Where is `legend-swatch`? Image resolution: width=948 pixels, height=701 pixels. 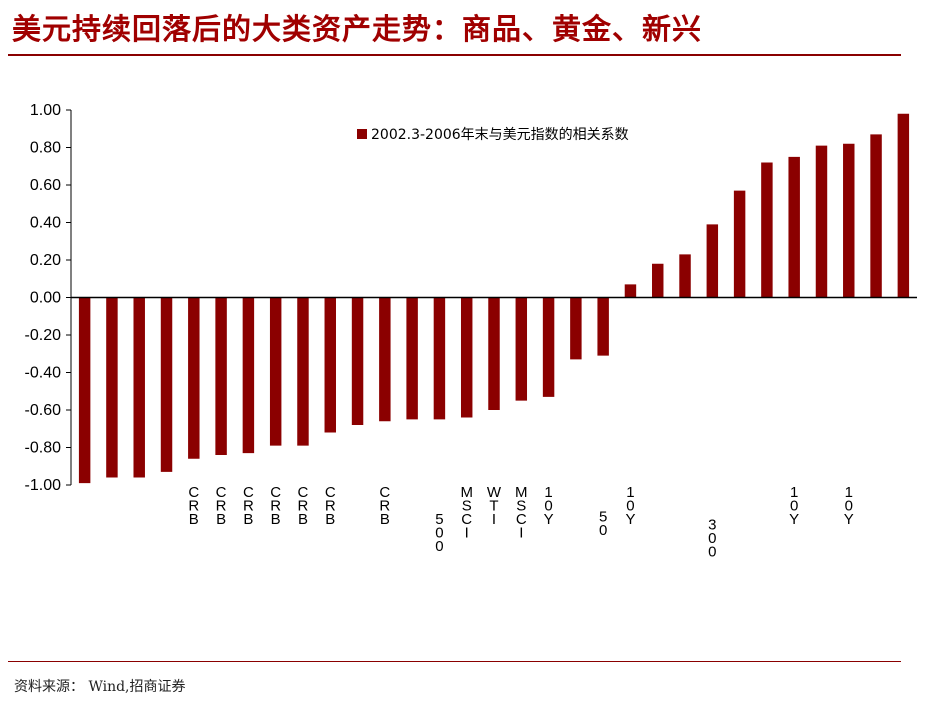 legend-swatch is located at coordinates (362, 134).